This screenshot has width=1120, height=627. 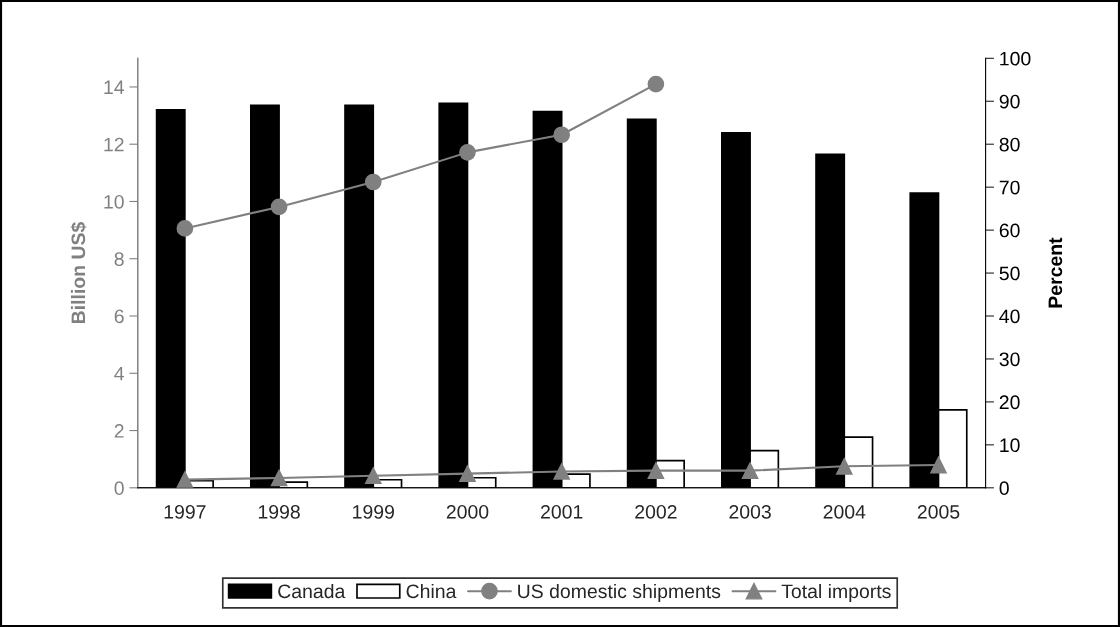 What do you see at coordinates (1009, 230) in the screenshot?
I see `y2-tick-label: 60` at bounding box center [1009, 230].